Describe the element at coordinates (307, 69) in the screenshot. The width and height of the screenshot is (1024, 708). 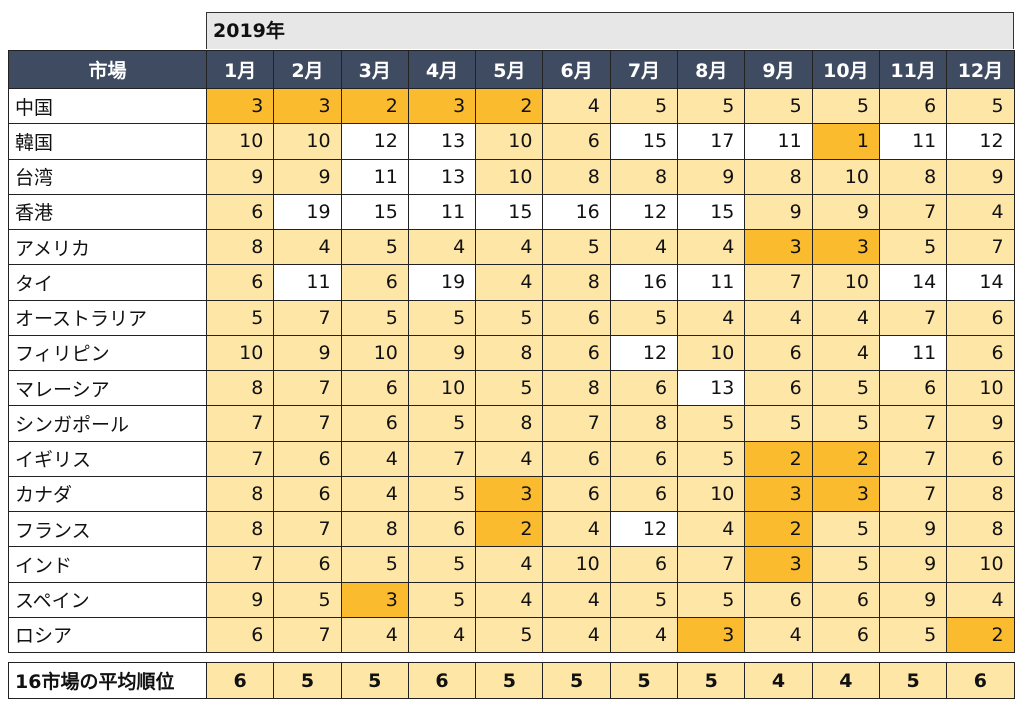
I see `month-header: 2月` at that location.